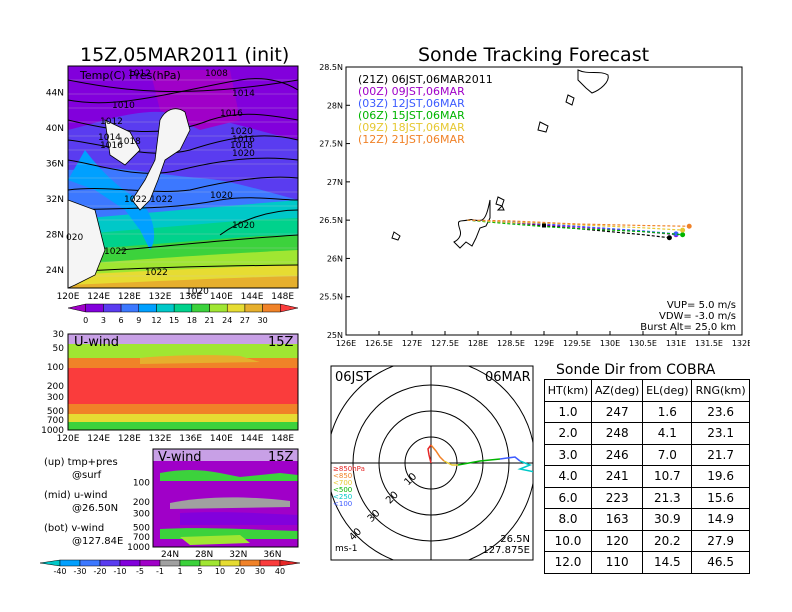 The height and width of the screenshot is (612, 792). I want to click on table-cell: 21.7, so click(720, 454).